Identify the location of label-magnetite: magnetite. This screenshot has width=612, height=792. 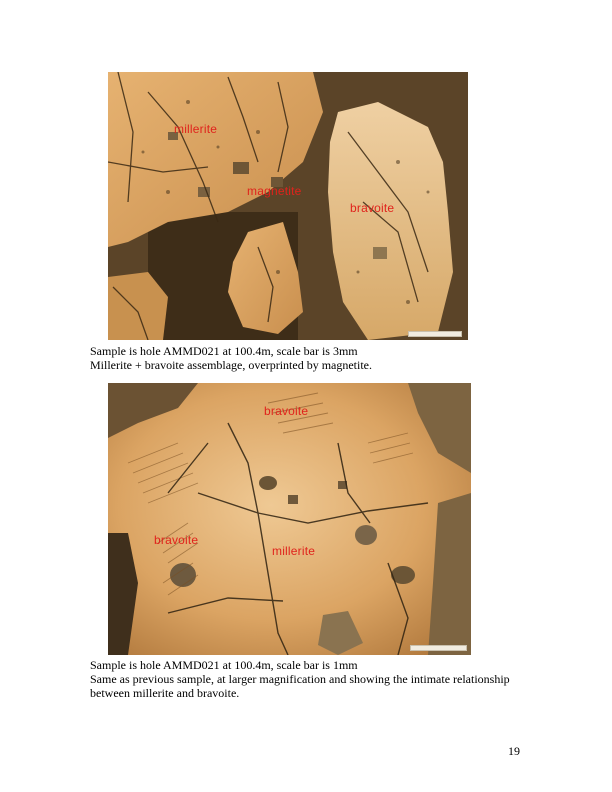
(274, 191).